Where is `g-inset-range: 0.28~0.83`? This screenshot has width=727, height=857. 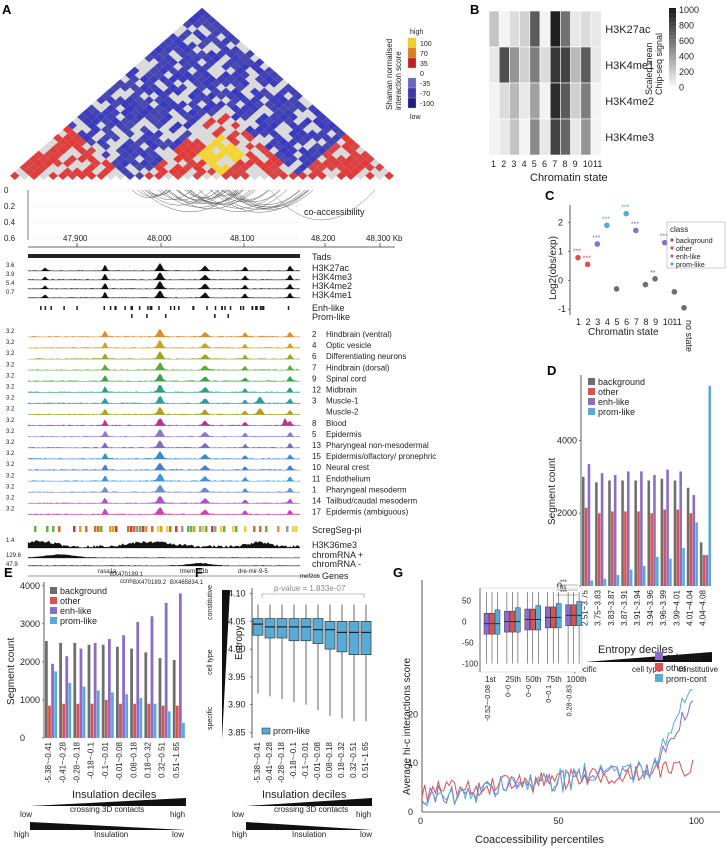 g-inset-range: 0.28~0.83 is located at coordinates (570, 700).